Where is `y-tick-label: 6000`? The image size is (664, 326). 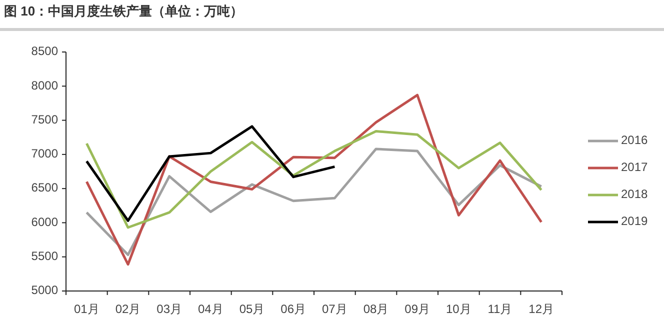
y-tick-label: 6000 is located at coordinates (44, 221).